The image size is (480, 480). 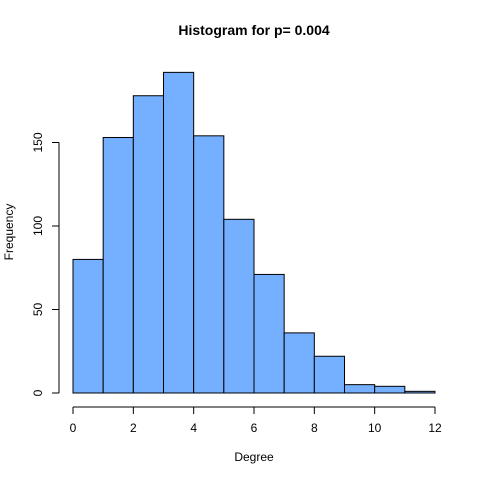 I want to click on y-tick-label: 50, so click(x=38, y=310).